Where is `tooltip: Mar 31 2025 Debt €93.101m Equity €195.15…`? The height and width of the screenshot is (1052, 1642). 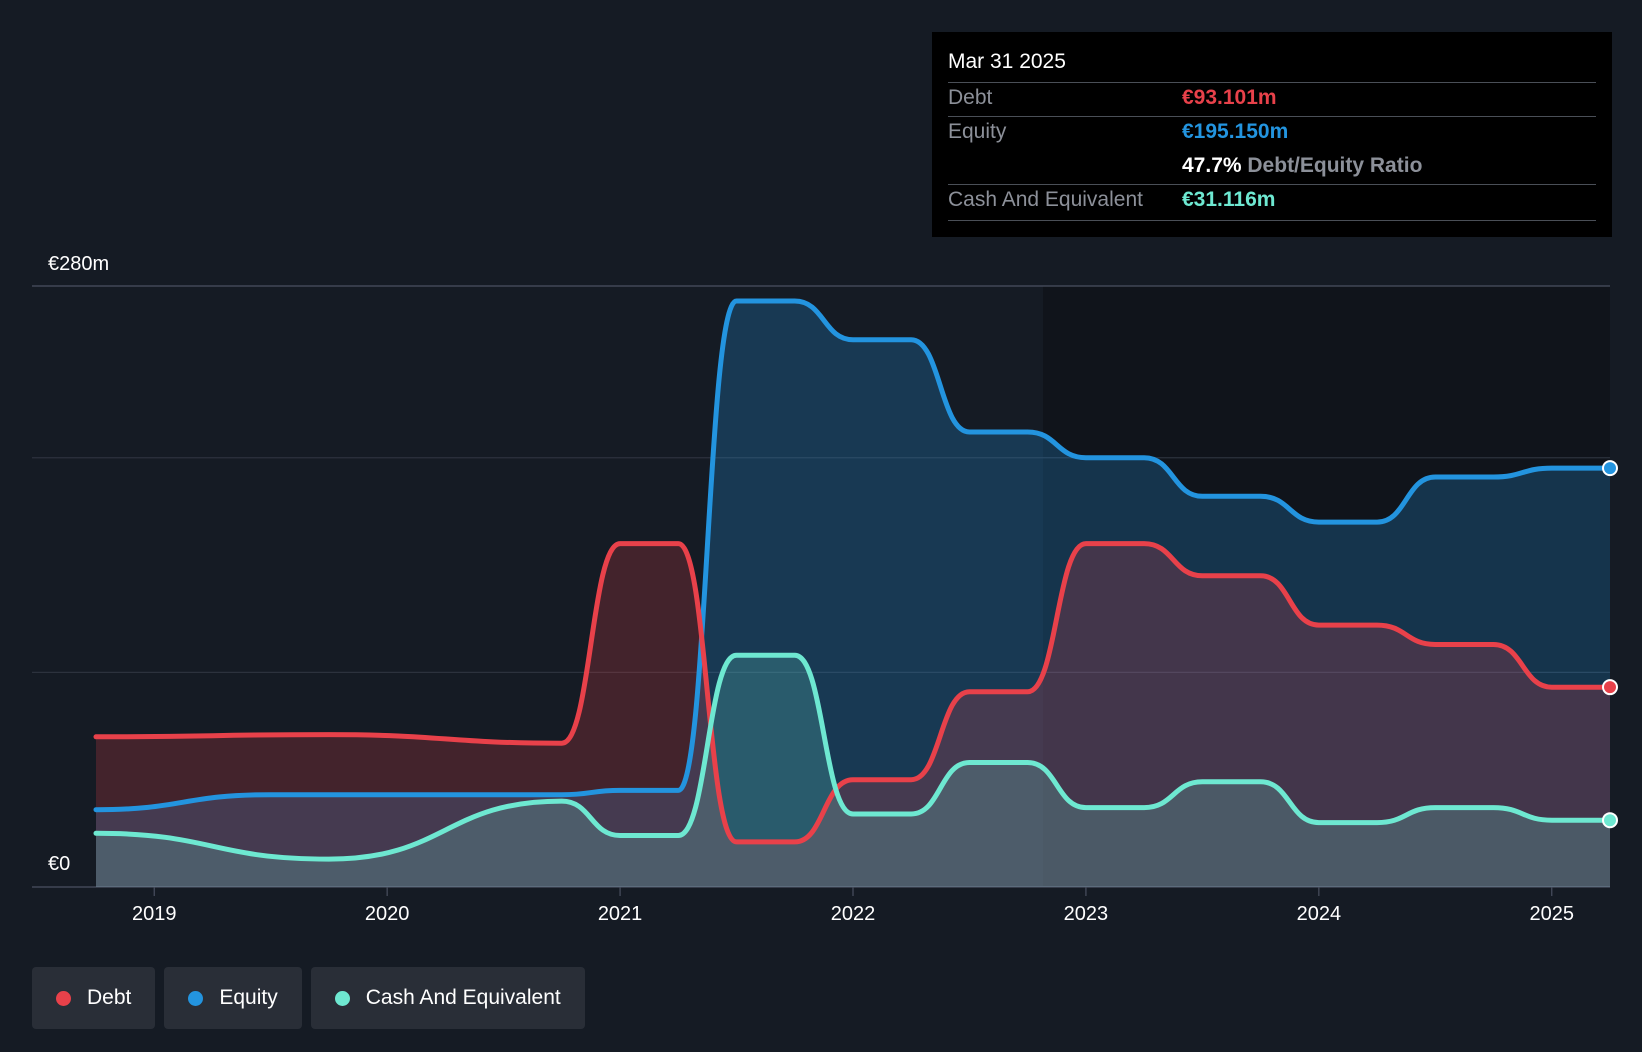 tooltip: Mar 31 2025 Debt €93.101m Equity €195.15… is located at coordinates (1272, 134).